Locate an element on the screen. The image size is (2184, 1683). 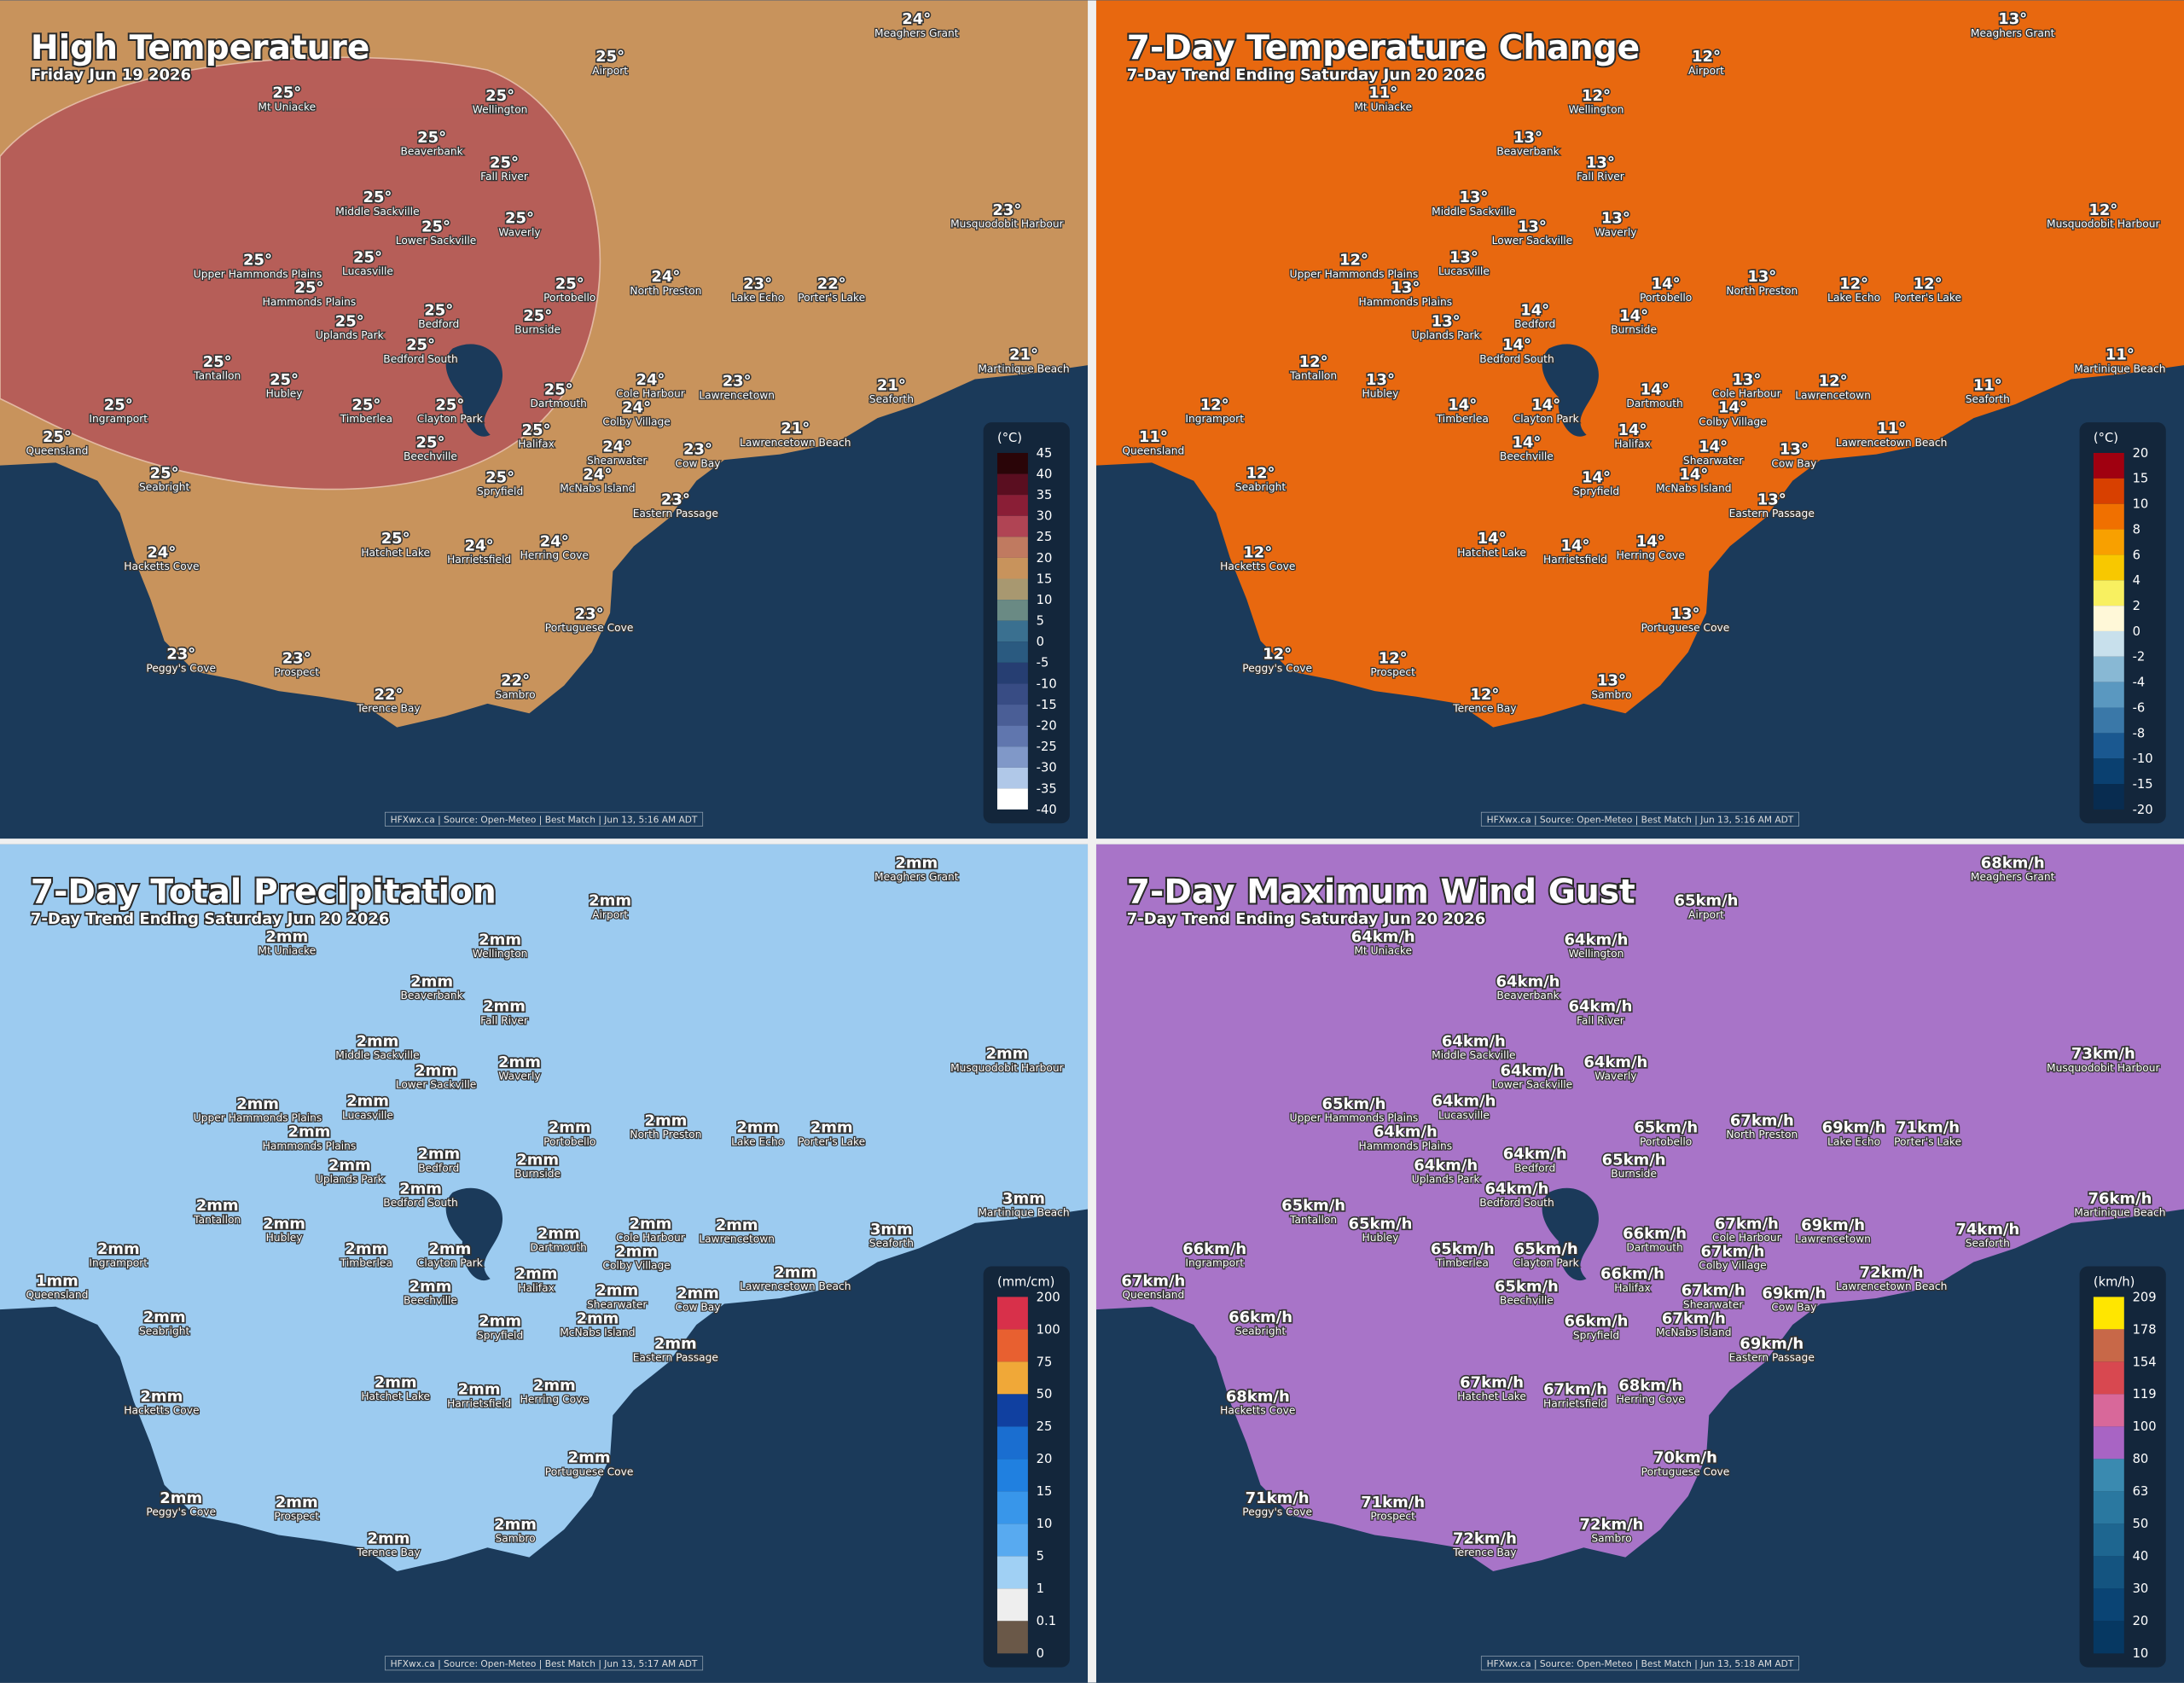
place-name: Lake Echo is located at coordinates (1853, 298).